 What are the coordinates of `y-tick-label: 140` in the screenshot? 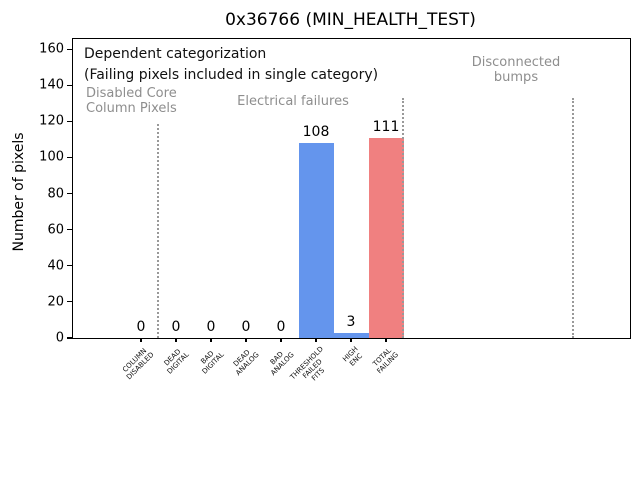 It's located at (51, 85).